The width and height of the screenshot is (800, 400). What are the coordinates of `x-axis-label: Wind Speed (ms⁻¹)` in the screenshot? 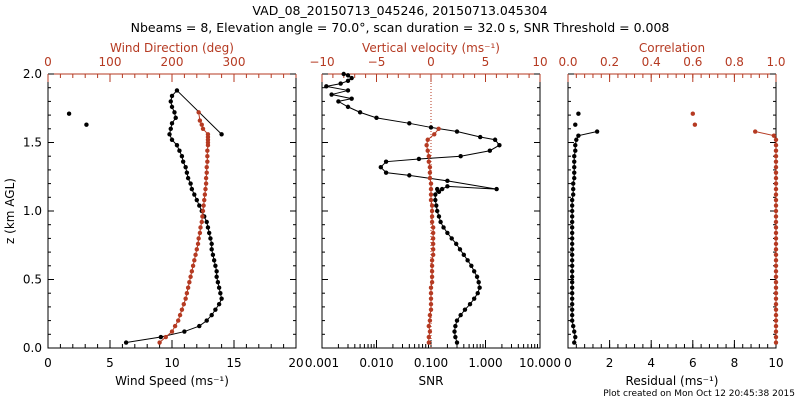 It's located at (172, 381).